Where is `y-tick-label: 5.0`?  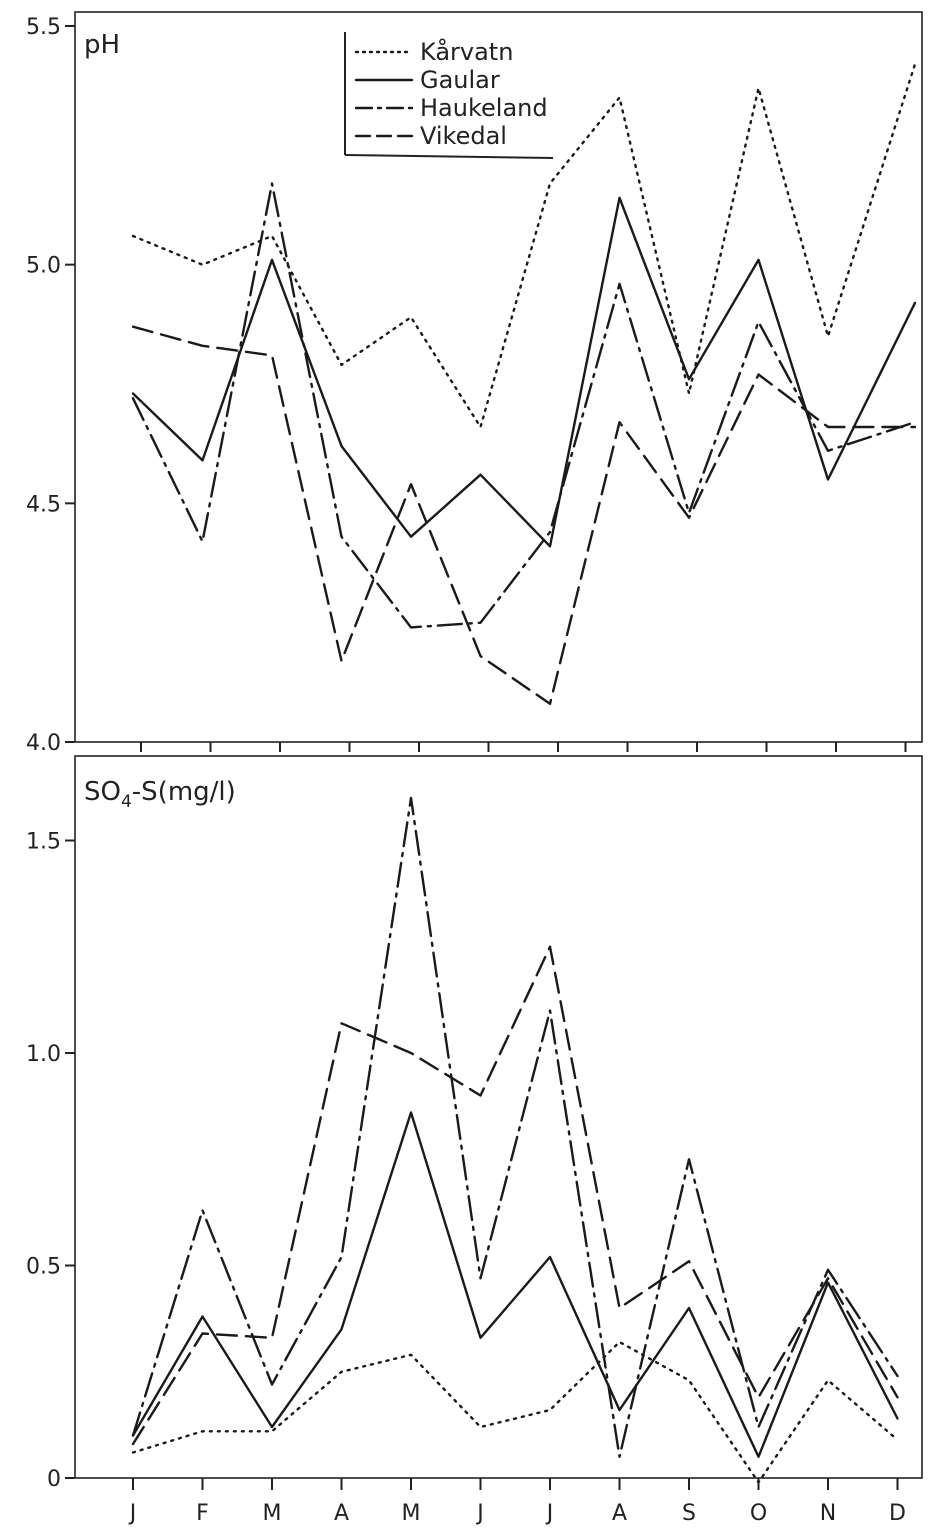
y-tick-label: 5.0 is located at coordinates (43, 266).